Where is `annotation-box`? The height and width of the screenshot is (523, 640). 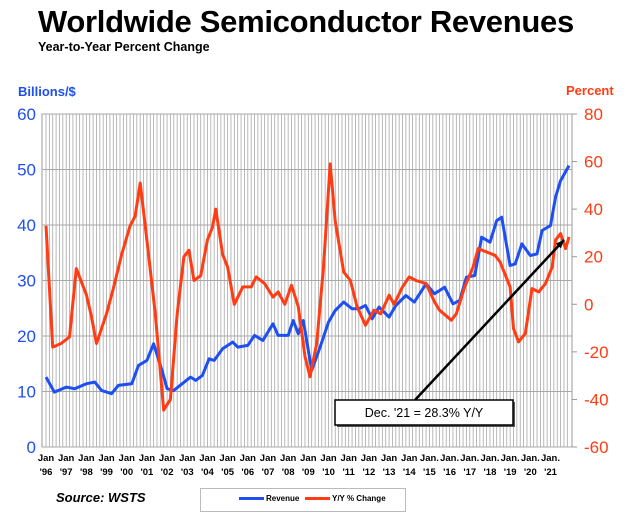
annotation-box is located at coordinates (424, 412).